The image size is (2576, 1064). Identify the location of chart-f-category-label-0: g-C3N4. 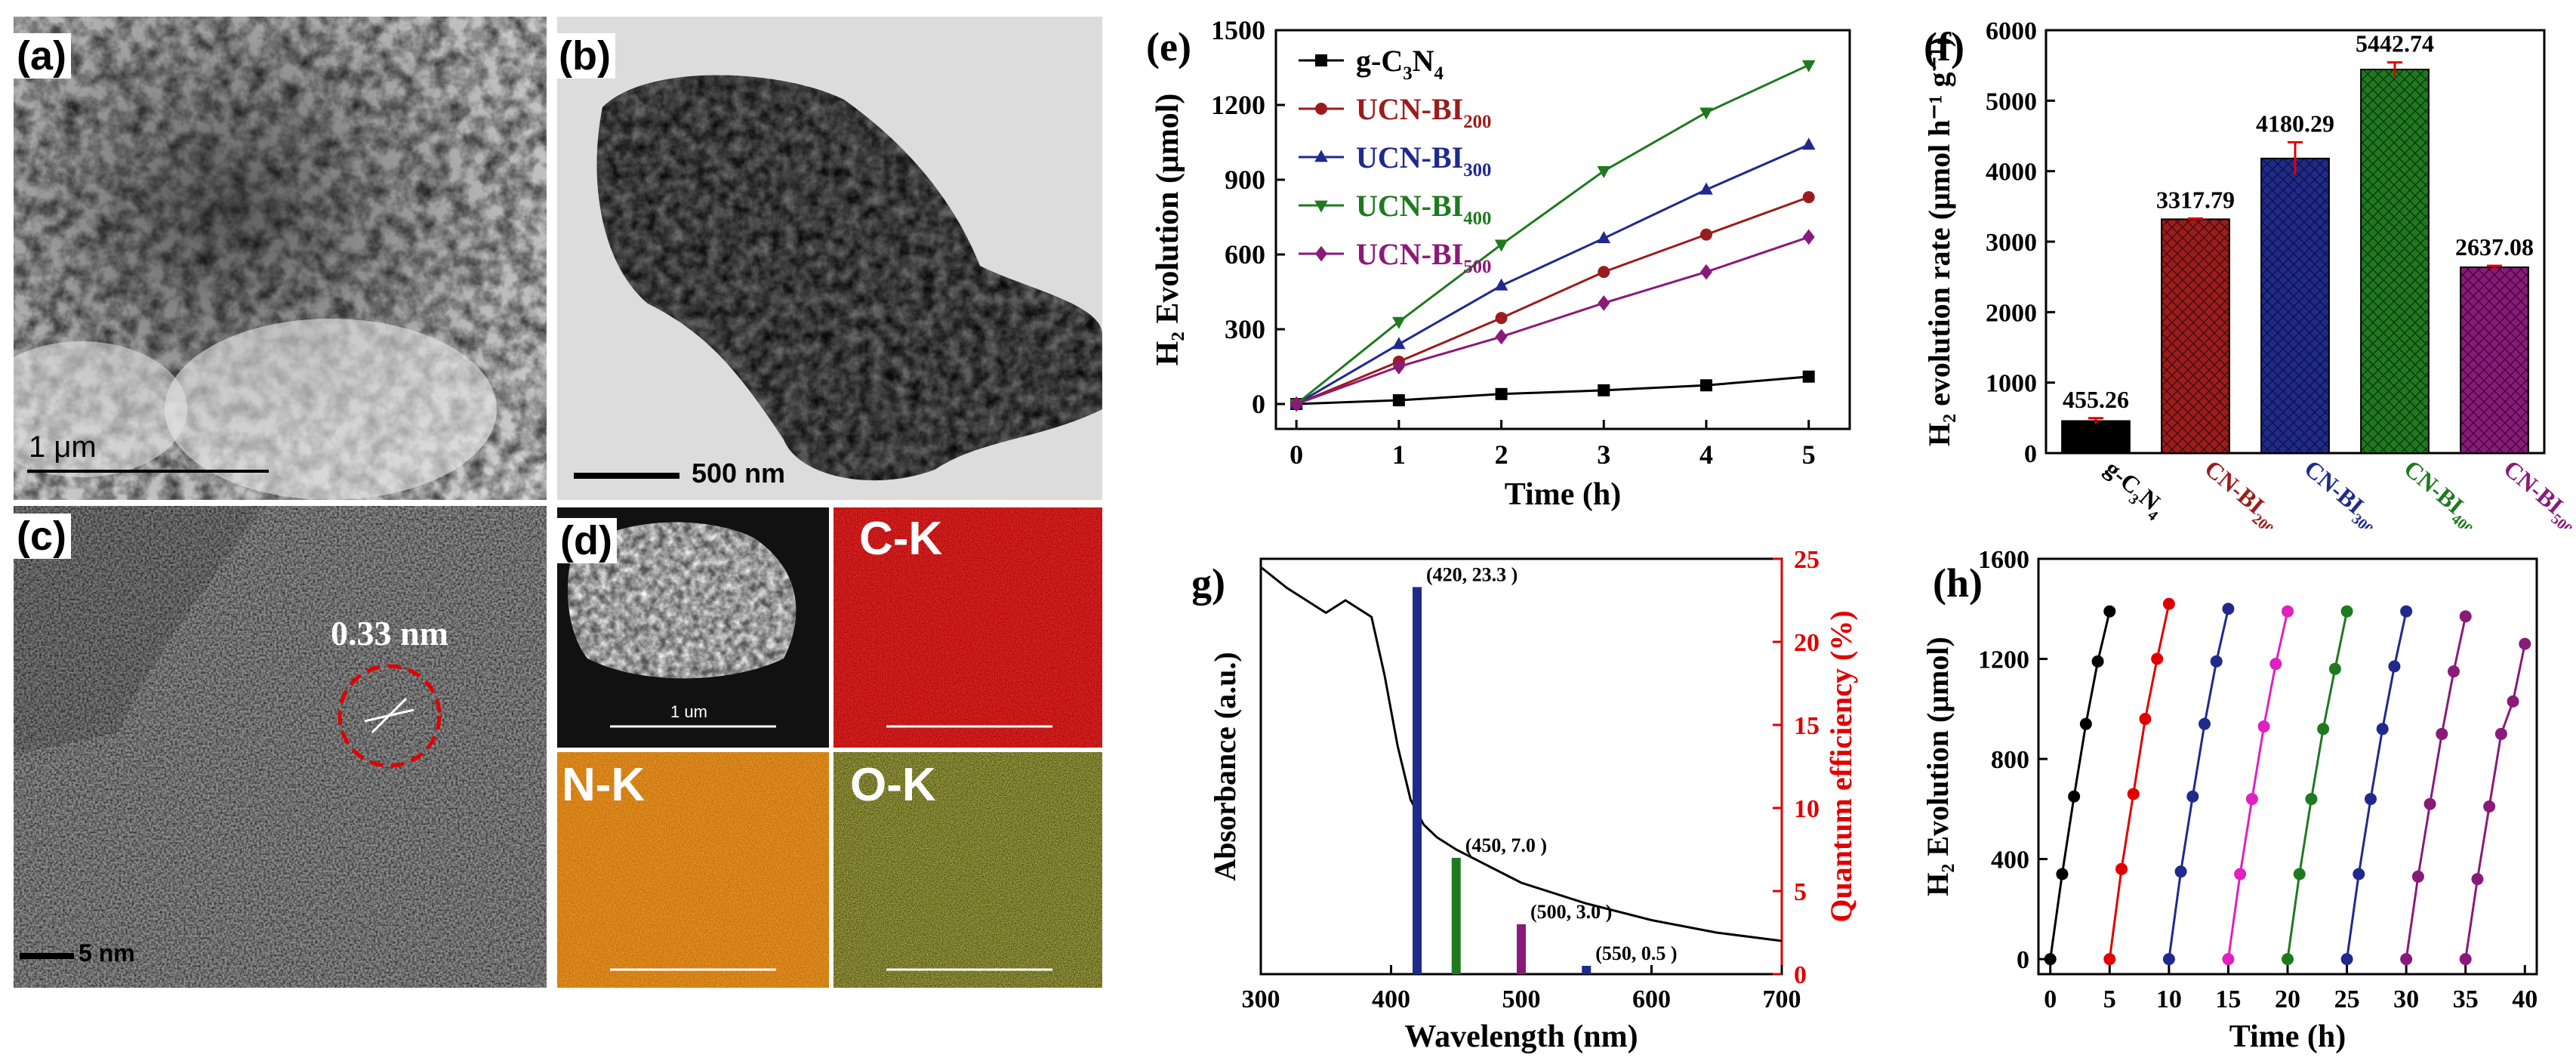
(2134, 490).